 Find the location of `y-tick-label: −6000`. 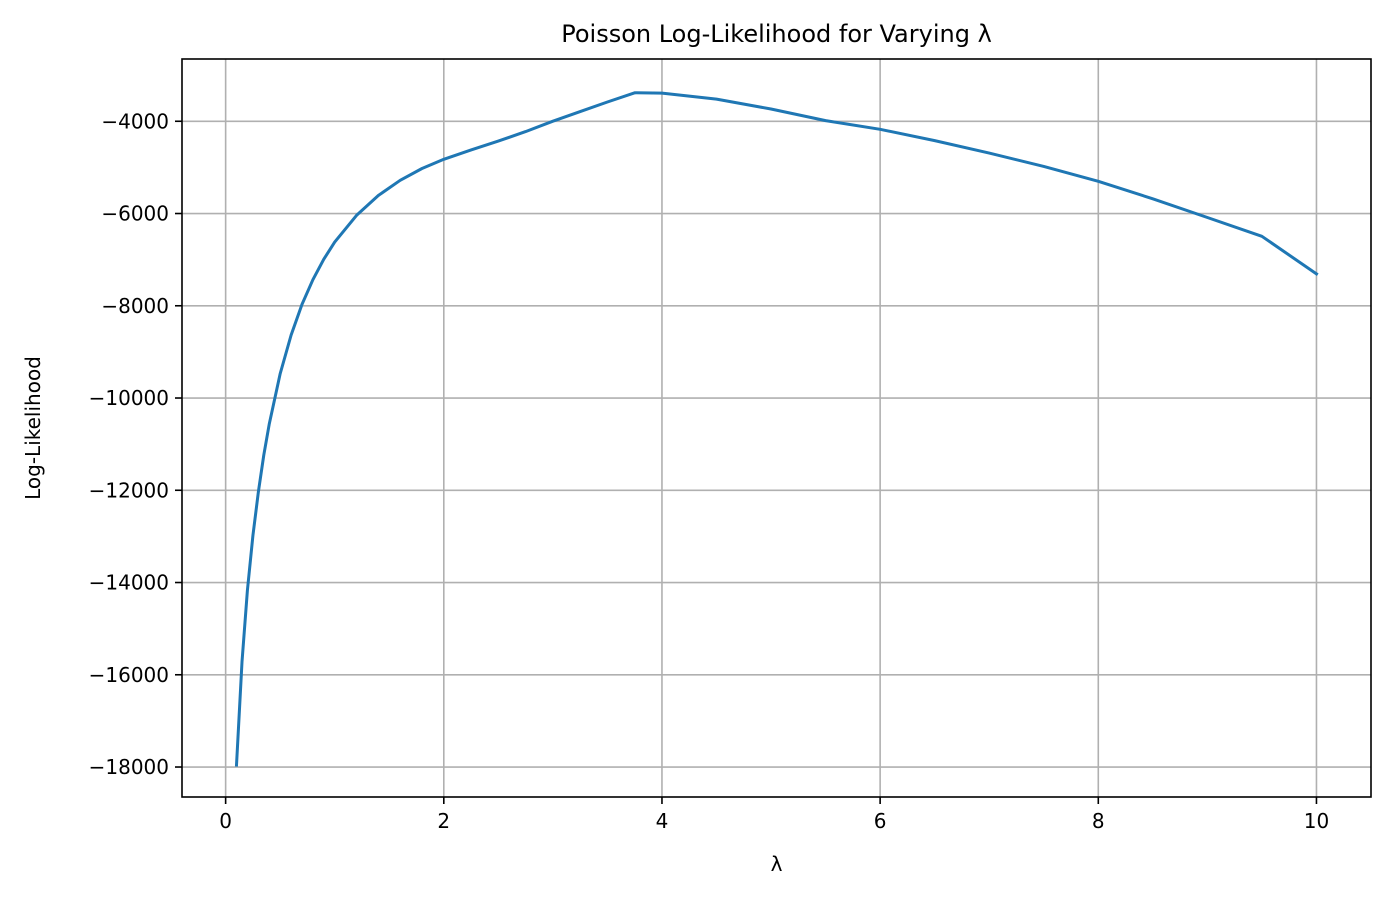

y-tick-label: −6000 is located at coordinates (135, 214).